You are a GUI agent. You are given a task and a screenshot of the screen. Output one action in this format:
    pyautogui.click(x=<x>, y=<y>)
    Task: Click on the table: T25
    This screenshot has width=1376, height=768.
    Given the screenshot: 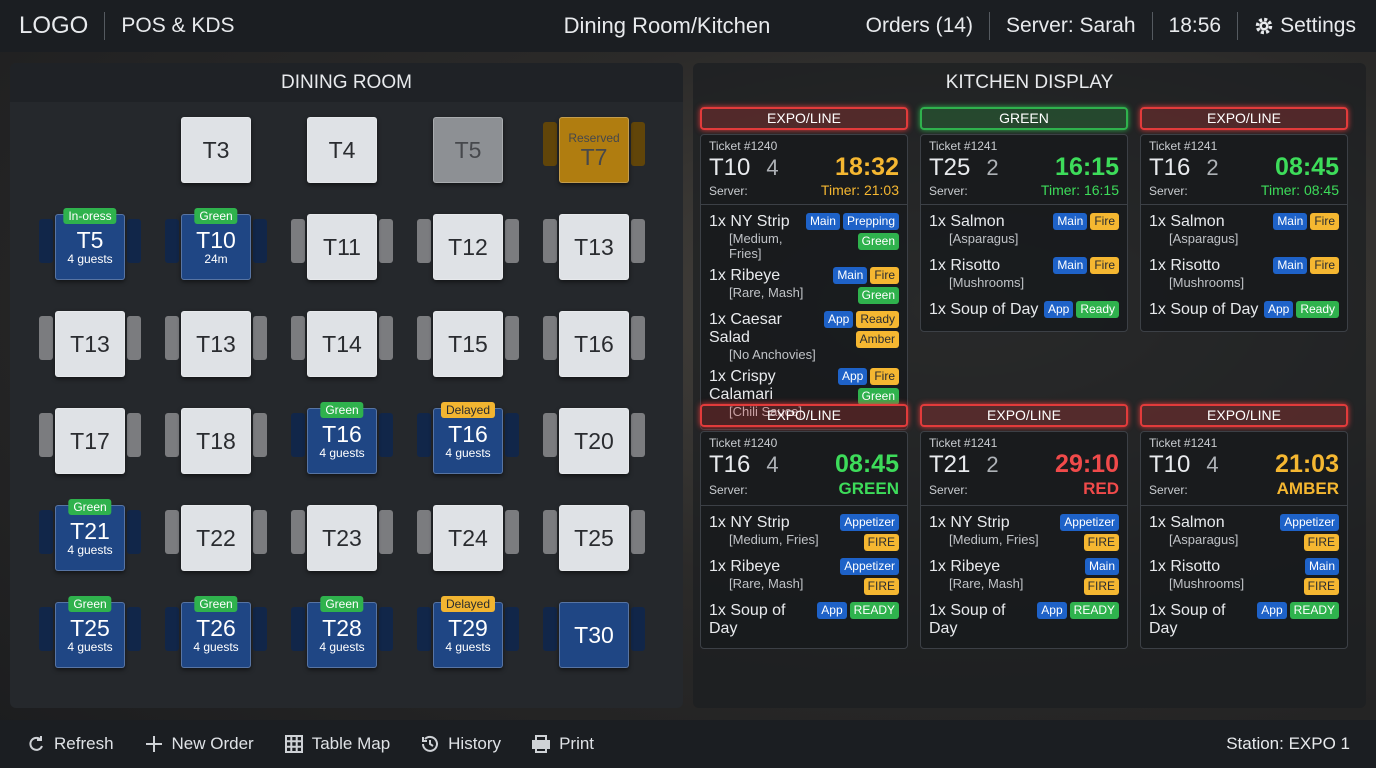 What is the action you would take?
    pyautogui.click(x=594, y=538)
    